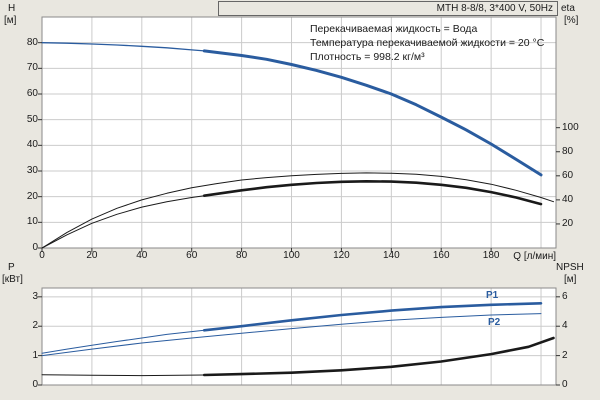 The height and width of the screenshot is (400, 600). I want to click on y-left-tick-label: 80, so click(32, 42).